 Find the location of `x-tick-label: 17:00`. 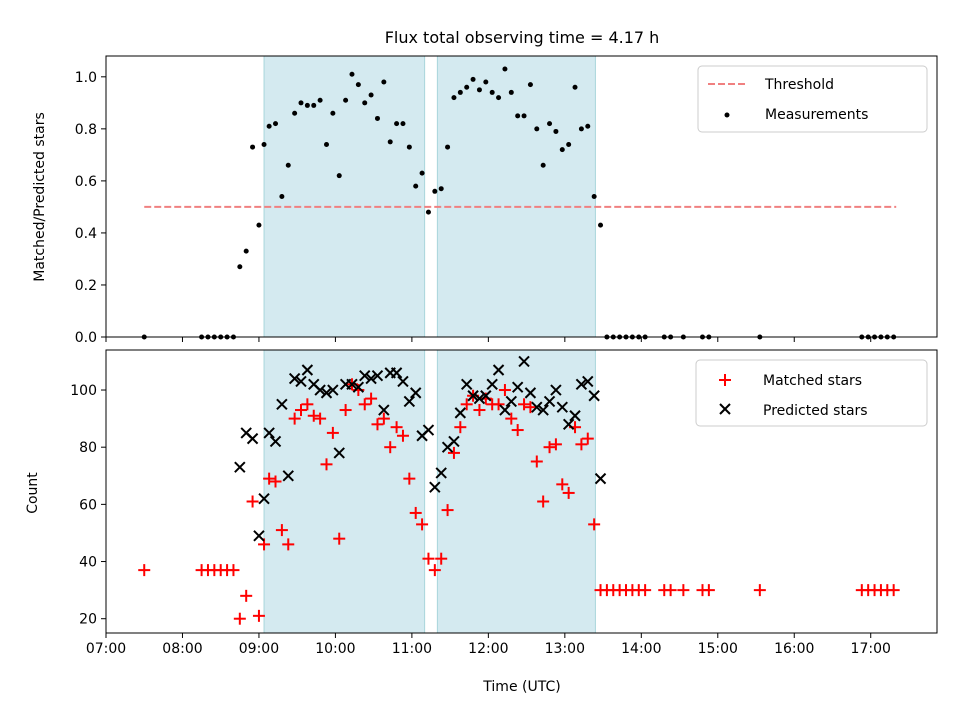

x-tick-label: 17:00 is located at coordinates (871, 649).